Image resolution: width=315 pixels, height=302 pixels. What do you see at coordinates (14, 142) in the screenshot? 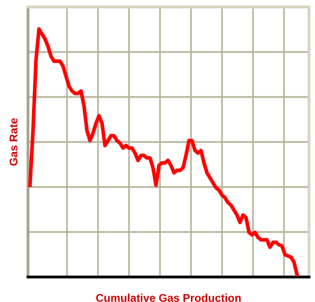
I see `y-axis-title: Gas Rate` at bounding box center [14, 142].